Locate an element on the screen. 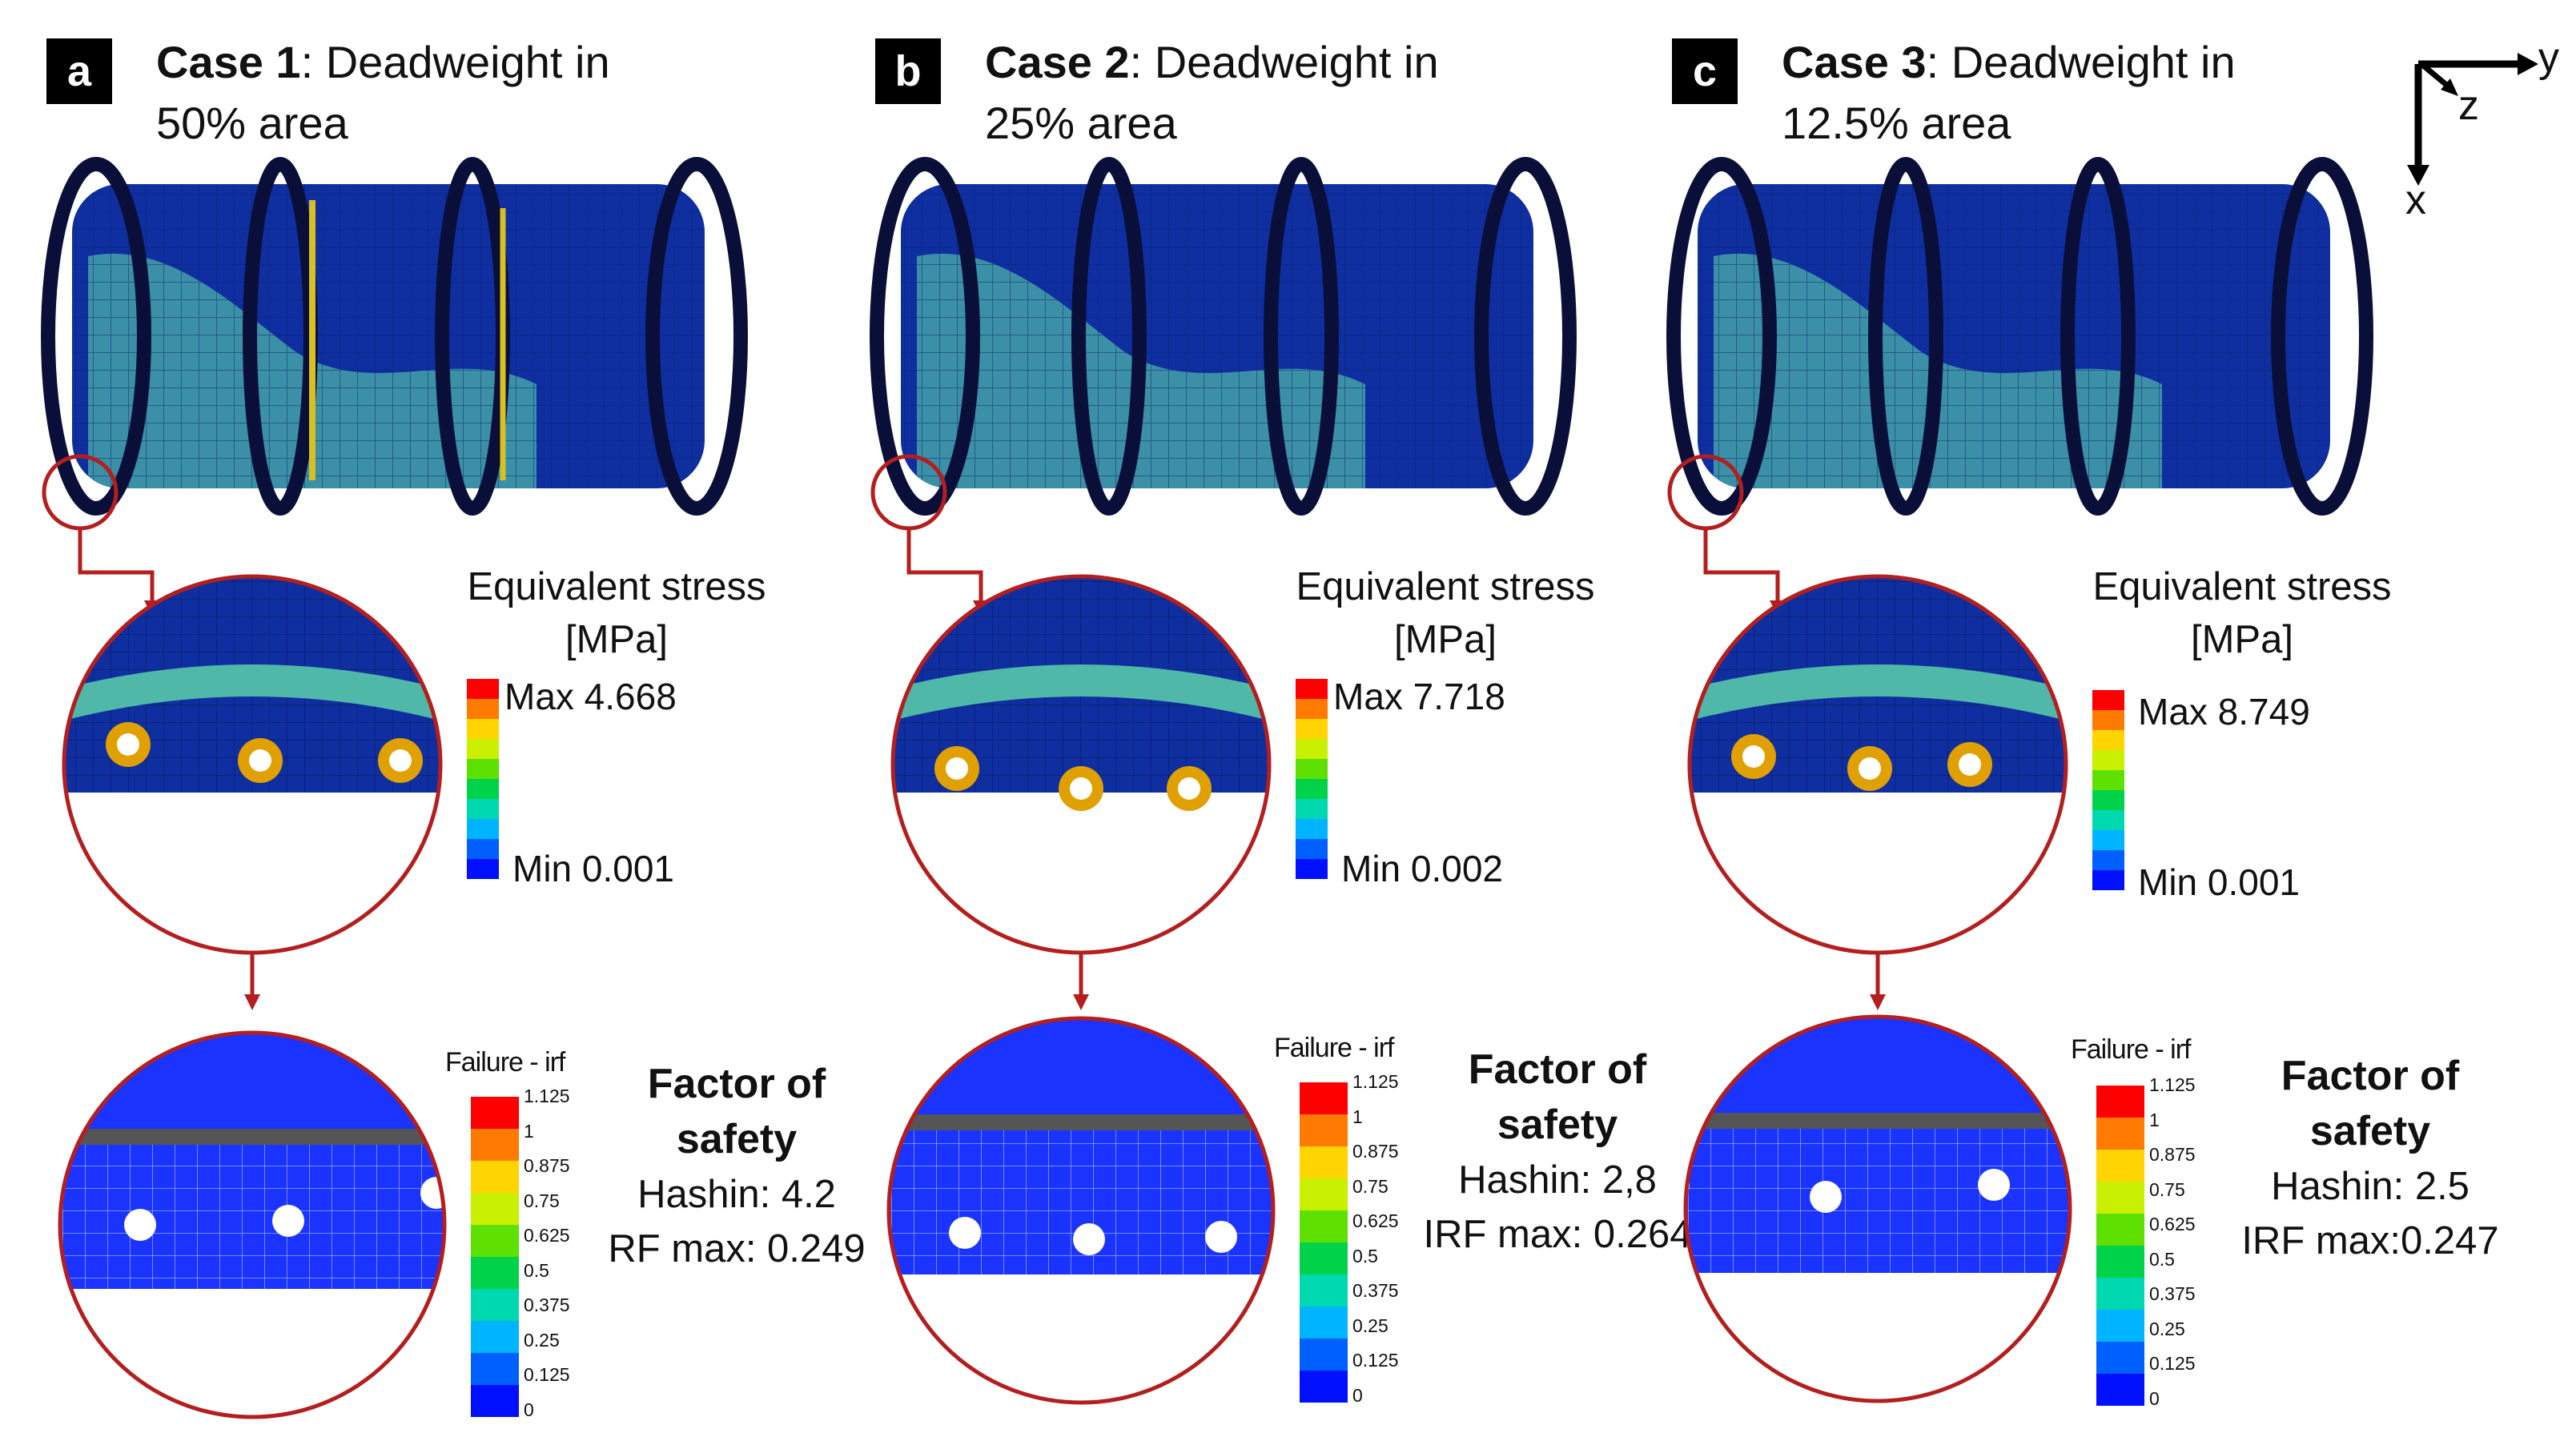  failure-tick-label: 0.25 is located at coordinates (542, 1340).